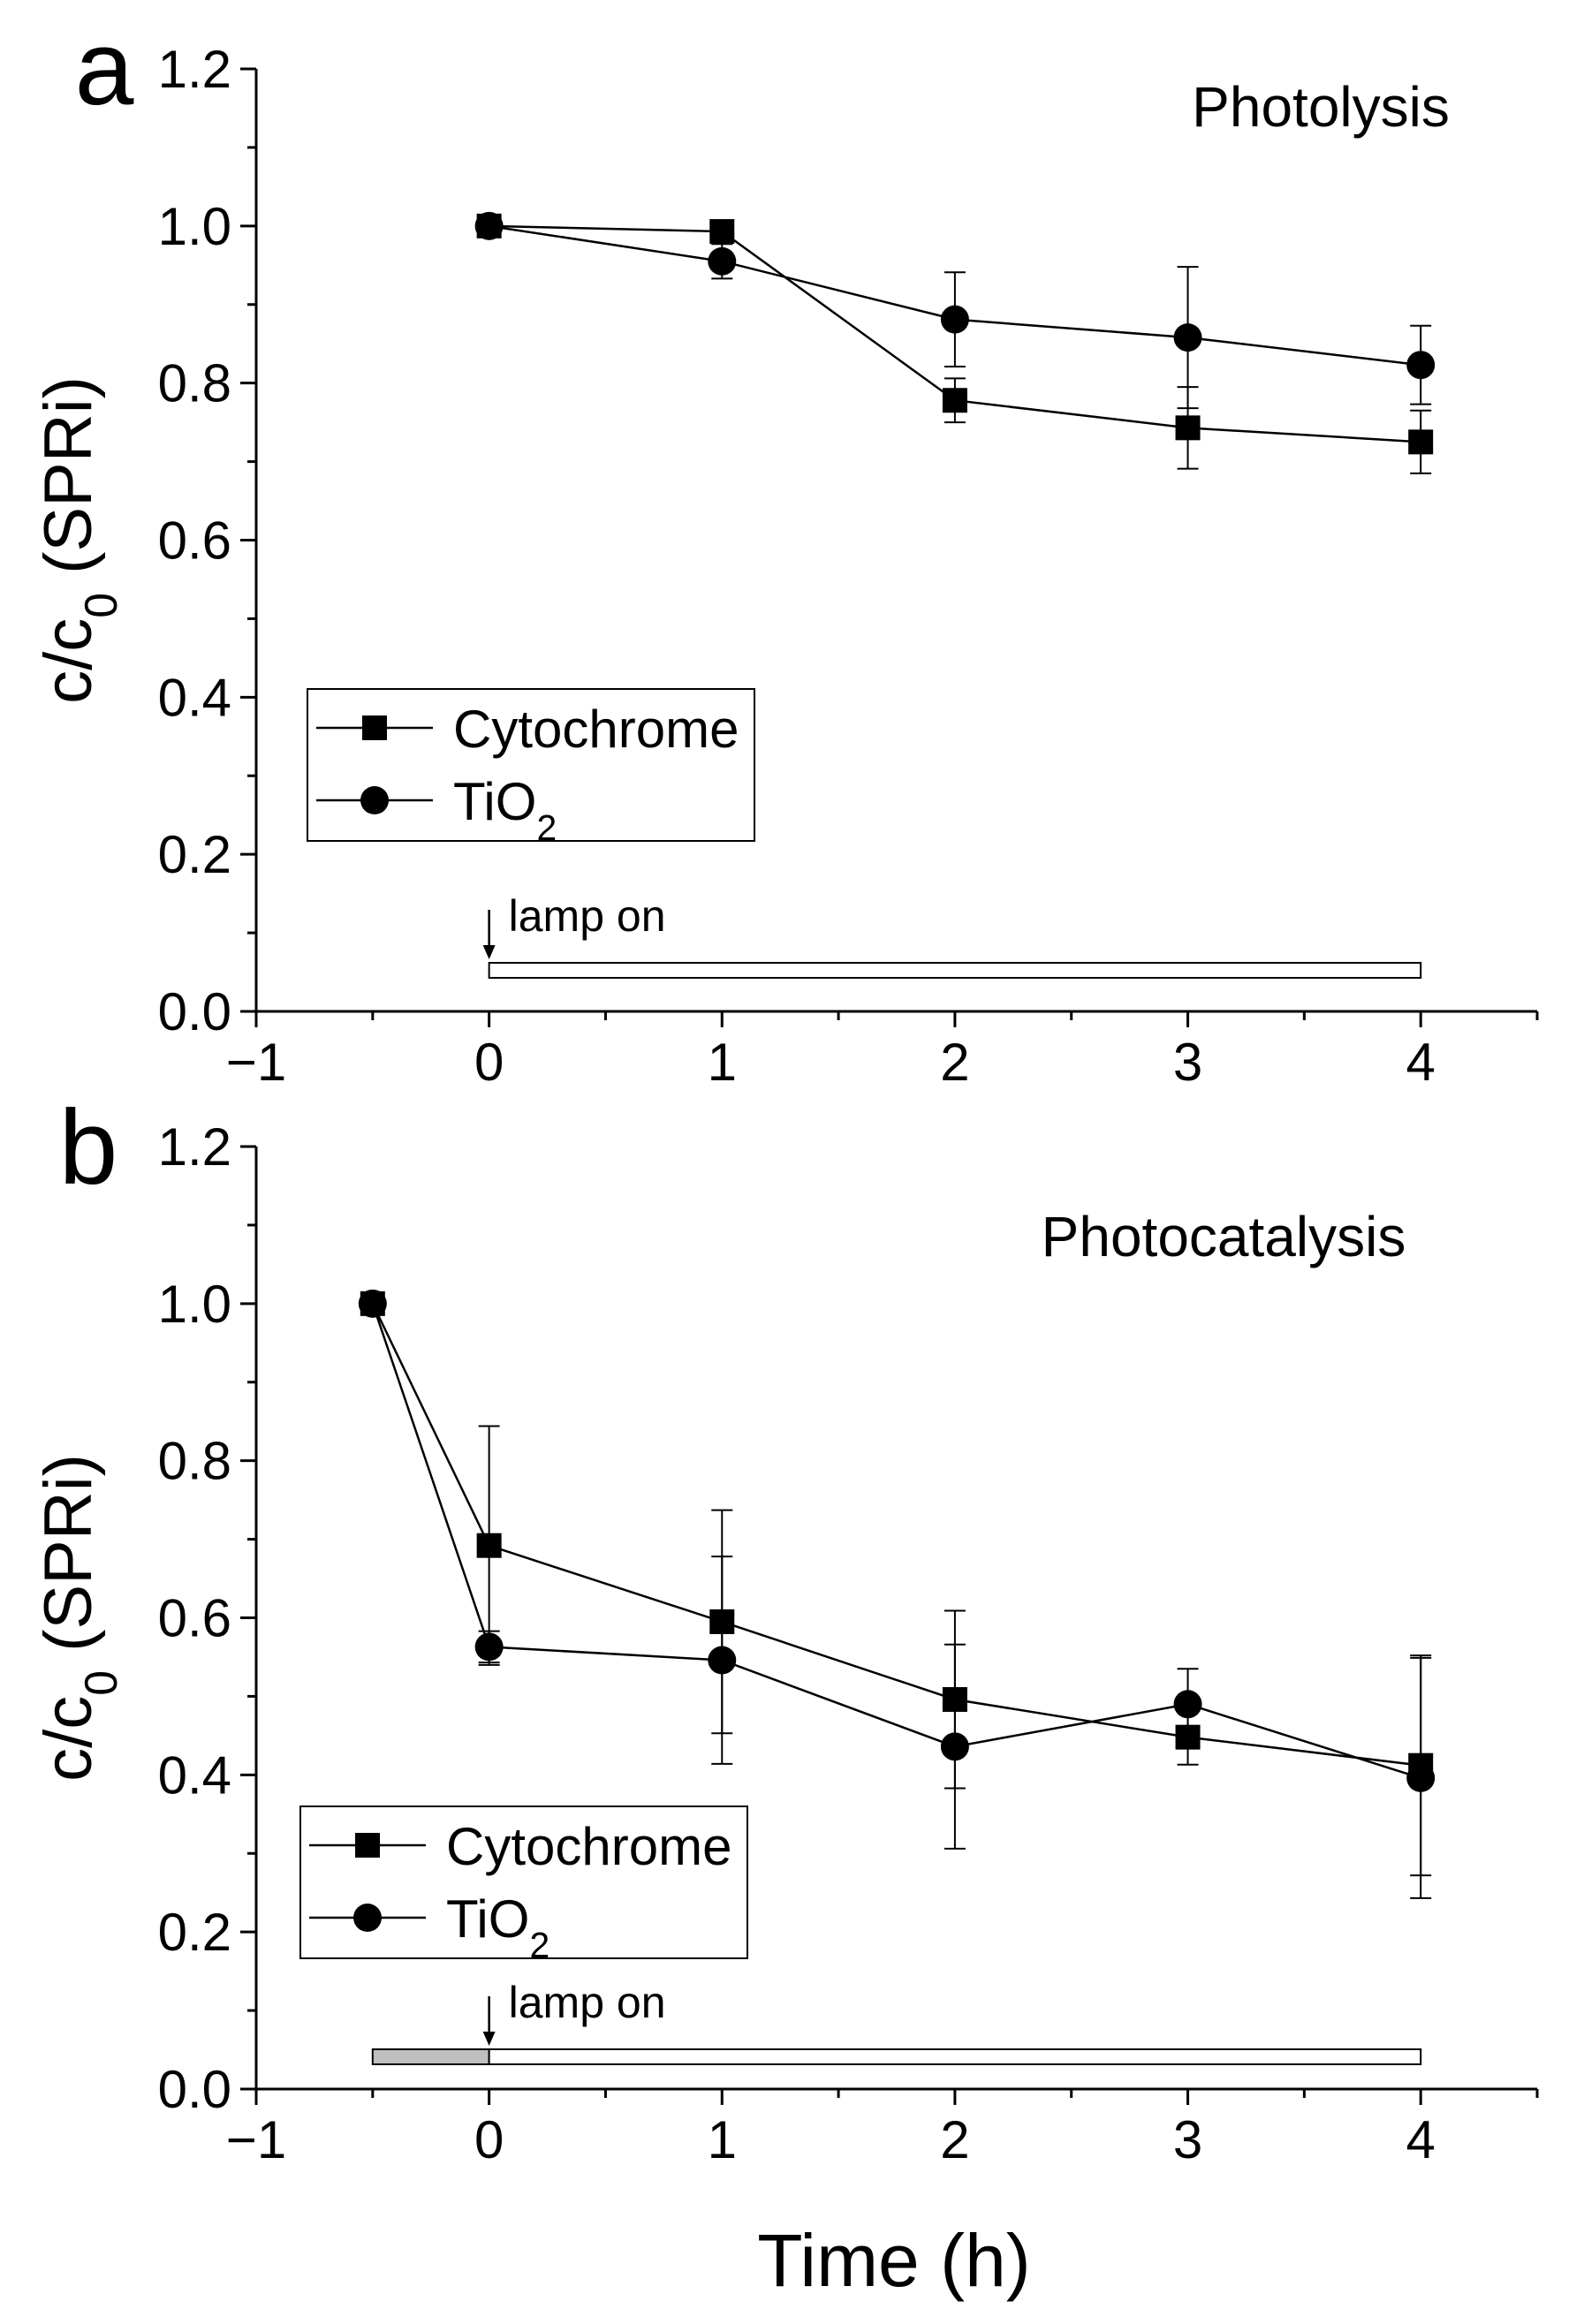 This screenshot has height=2324, width=1584. Describe the element at coordinates (1187, 2139) in the screenshot. I see `panel-b-x-tick-label: 3` at that location.